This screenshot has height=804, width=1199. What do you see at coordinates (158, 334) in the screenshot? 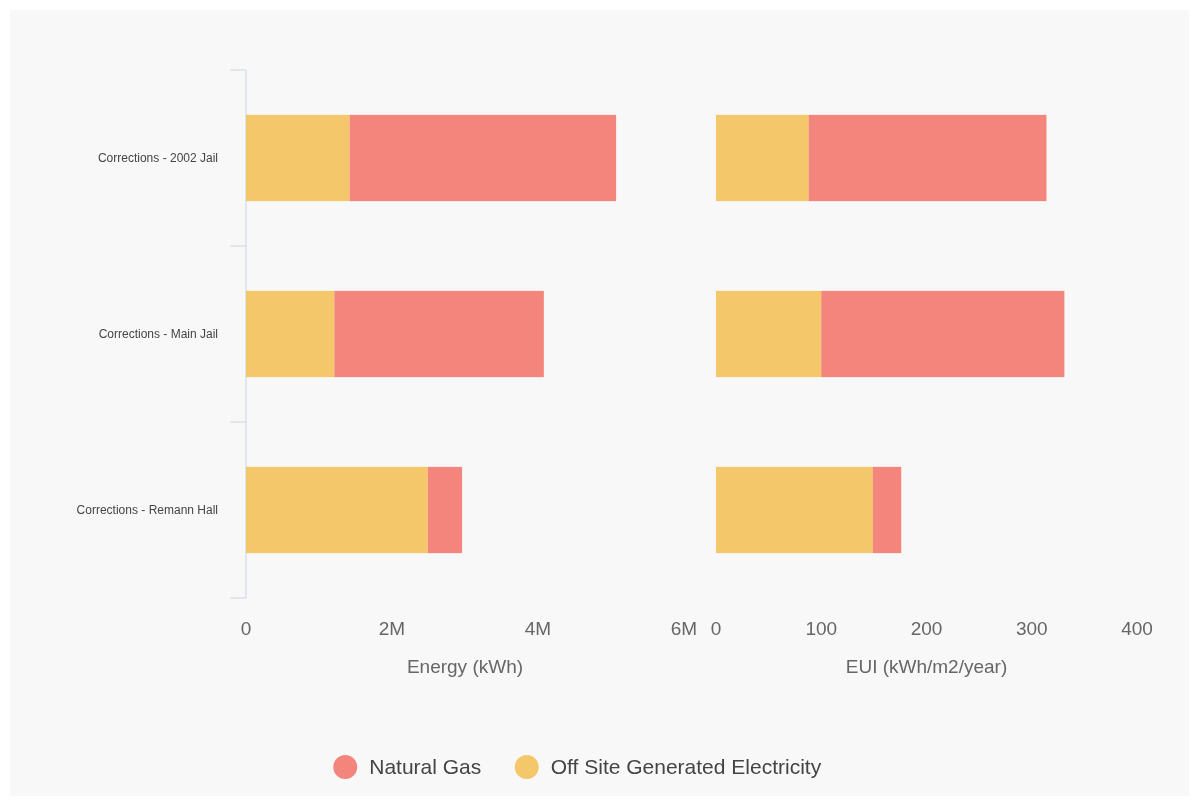
I see `y-tick-label: Corrections - Main Jail` at bounding box center [158, 334].